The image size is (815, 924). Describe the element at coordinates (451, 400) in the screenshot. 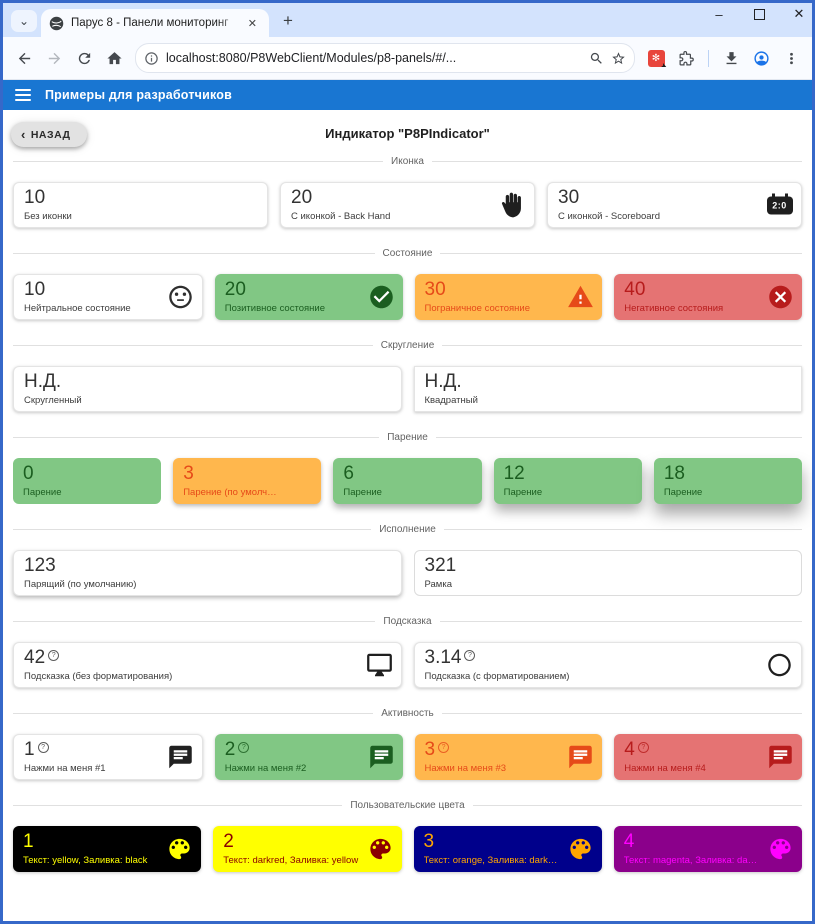

I see `indicator-label: Квадратный` at that location.